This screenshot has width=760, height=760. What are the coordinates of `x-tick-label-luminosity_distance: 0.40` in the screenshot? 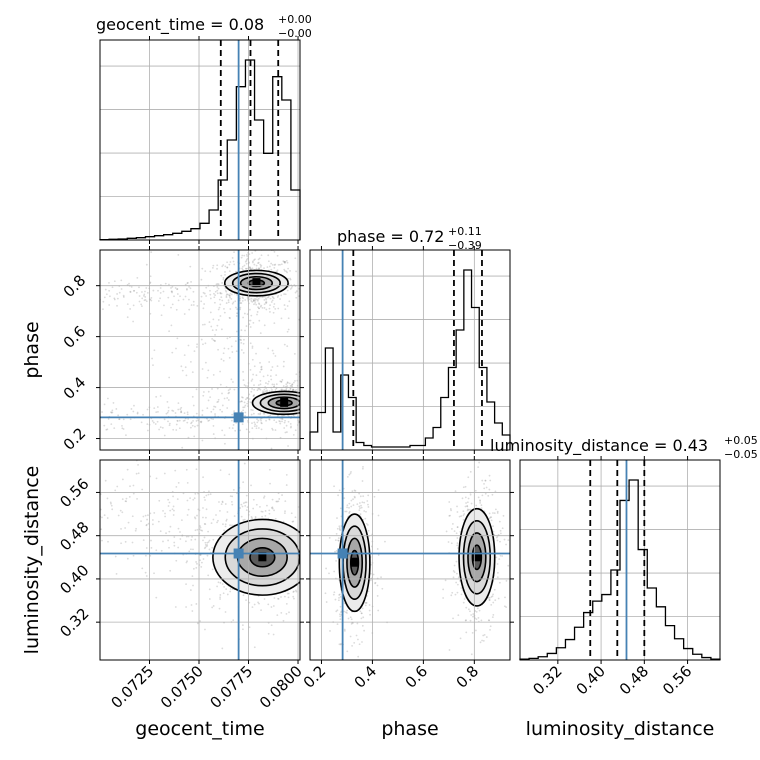 It's located at (591, 680).